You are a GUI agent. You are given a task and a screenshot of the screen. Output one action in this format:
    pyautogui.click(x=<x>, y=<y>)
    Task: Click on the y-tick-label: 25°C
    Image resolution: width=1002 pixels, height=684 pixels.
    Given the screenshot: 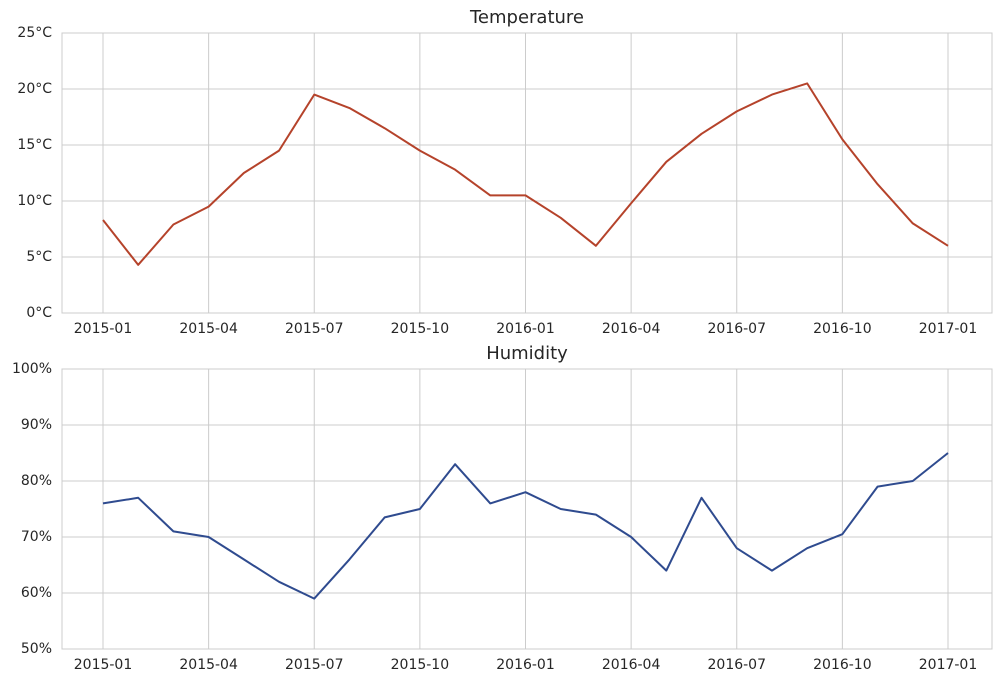 What is the action you would take?
    pyautogui.click(x=34, y=33)
    